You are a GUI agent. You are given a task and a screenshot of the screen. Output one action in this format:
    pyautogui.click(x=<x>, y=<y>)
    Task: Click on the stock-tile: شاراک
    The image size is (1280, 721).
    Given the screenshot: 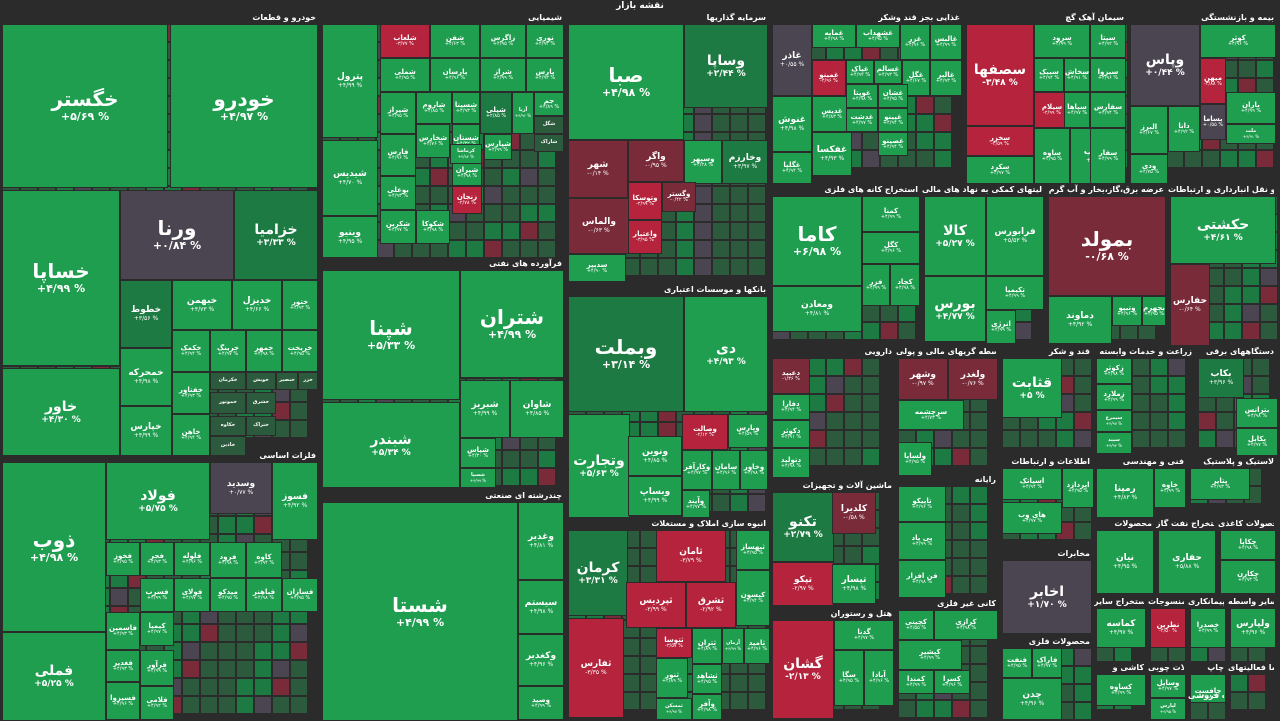 What is the action you would take?
    pyautogui.click(x=549, y=143)
    